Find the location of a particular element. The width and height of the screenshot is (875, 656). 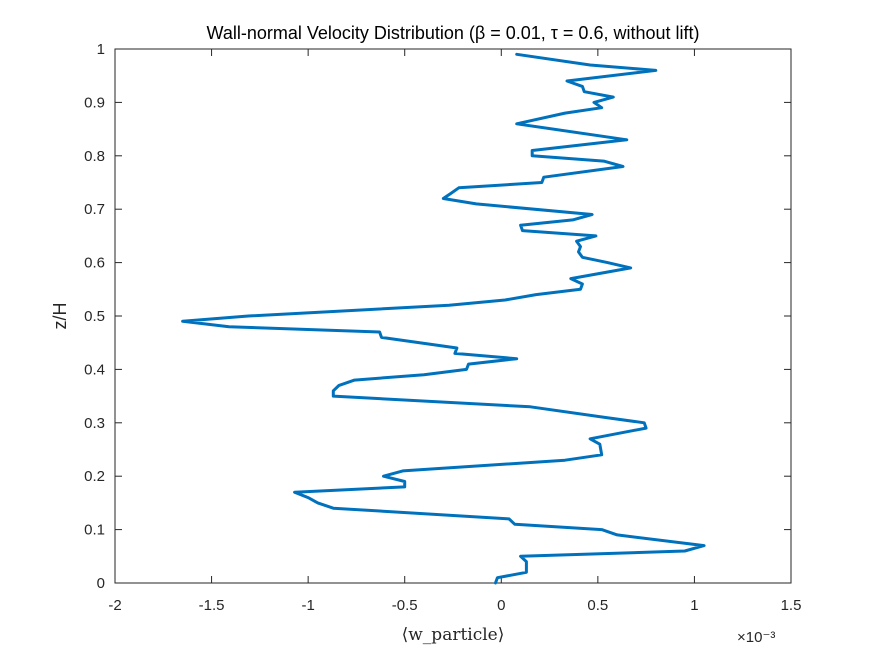

x-axis-label: ⟨w_particle⟩ is located at coordinates (453, 635).